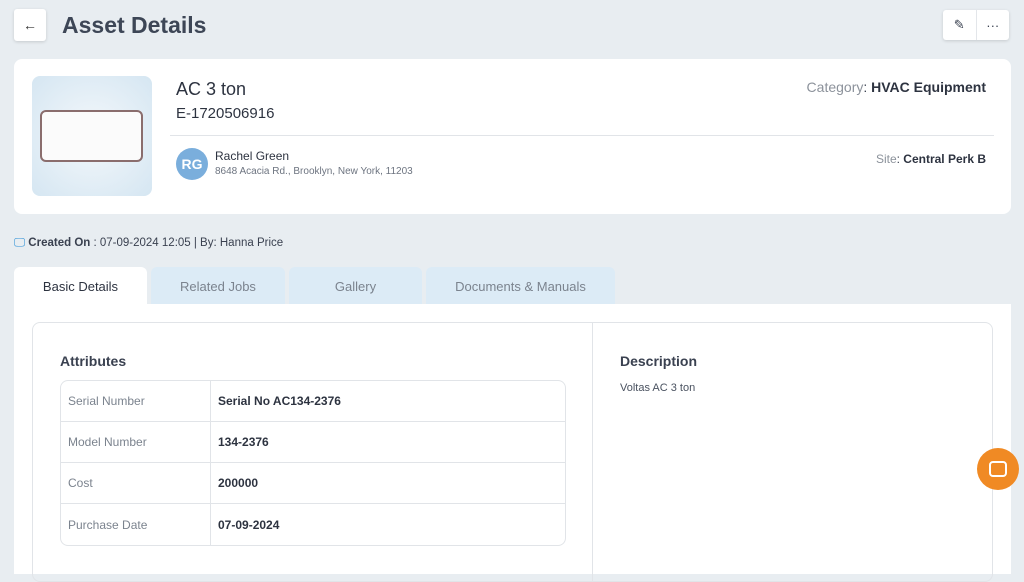  I want to click on chat-icon, so click(998, 469).